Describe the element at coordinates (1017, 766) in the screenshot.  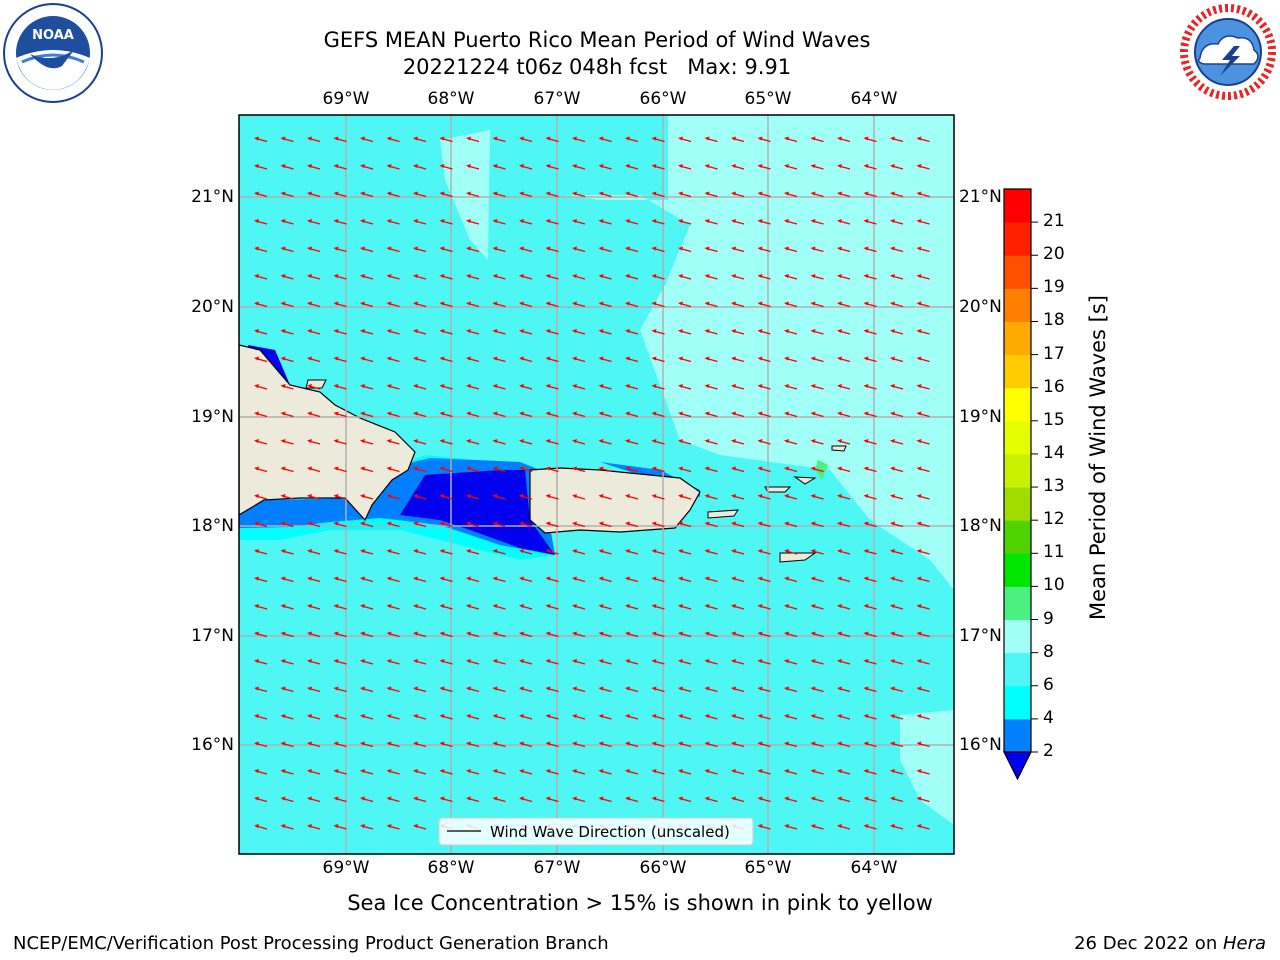
I see `colorbar-extension` at that location.